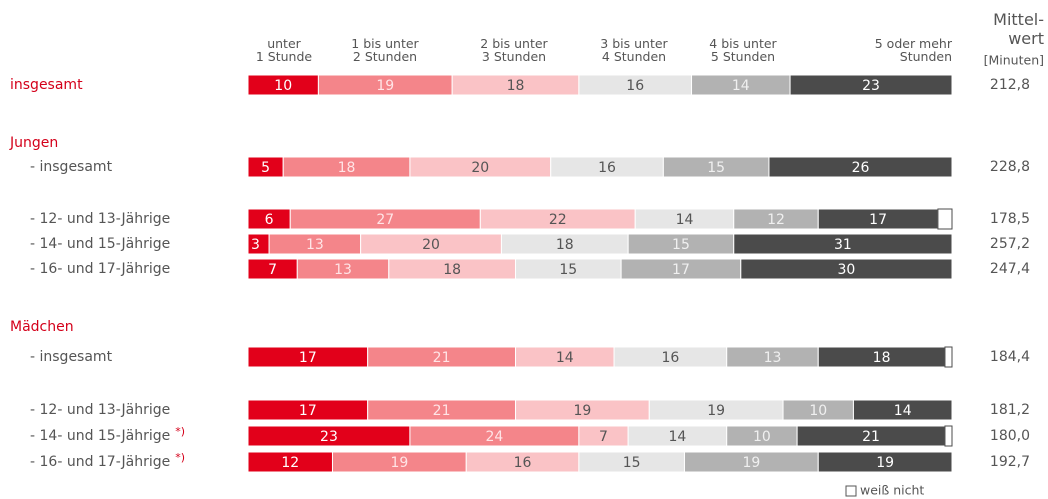 The height and width of the screenshot is (499, 1048). What do you see at coordinates (1010, 167) in the screenshot?
I see `mean-value: 228,8` at bounding box center [1010, 167].